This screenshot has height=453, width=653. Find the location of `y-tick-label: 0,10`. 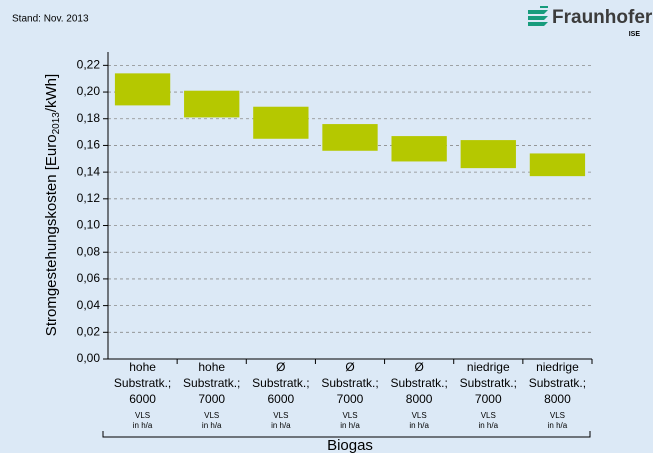

y-tick-label: 0,10 is located at coordinates (89, 225).